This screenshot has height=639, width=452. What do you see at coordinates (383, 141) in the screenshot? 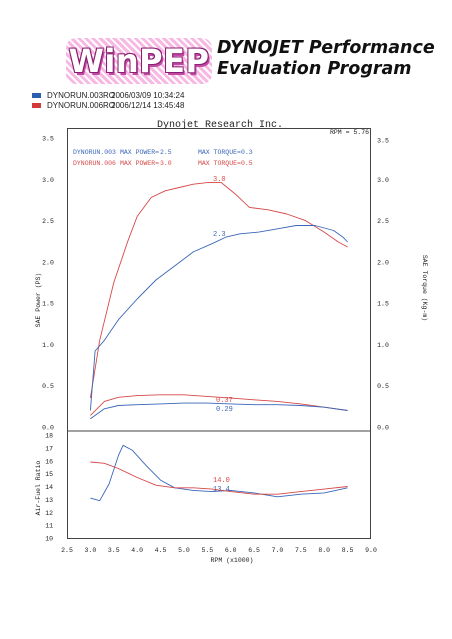
I see `torque-tick-label: 3.5` at bounding box center [383, 141].